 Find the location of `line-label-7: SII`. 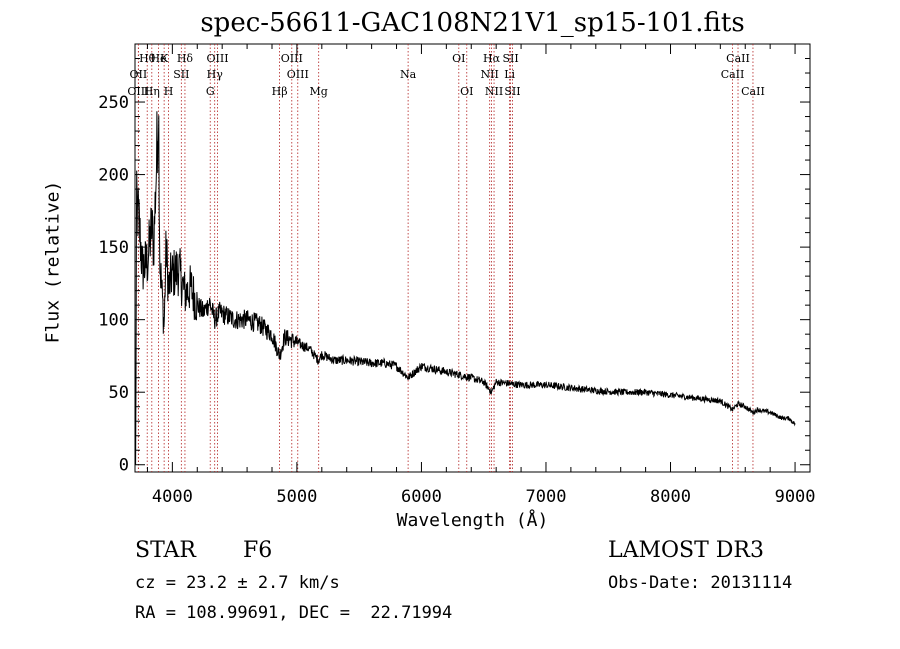

line-label-7: SII is located at coordinates (181, 74).